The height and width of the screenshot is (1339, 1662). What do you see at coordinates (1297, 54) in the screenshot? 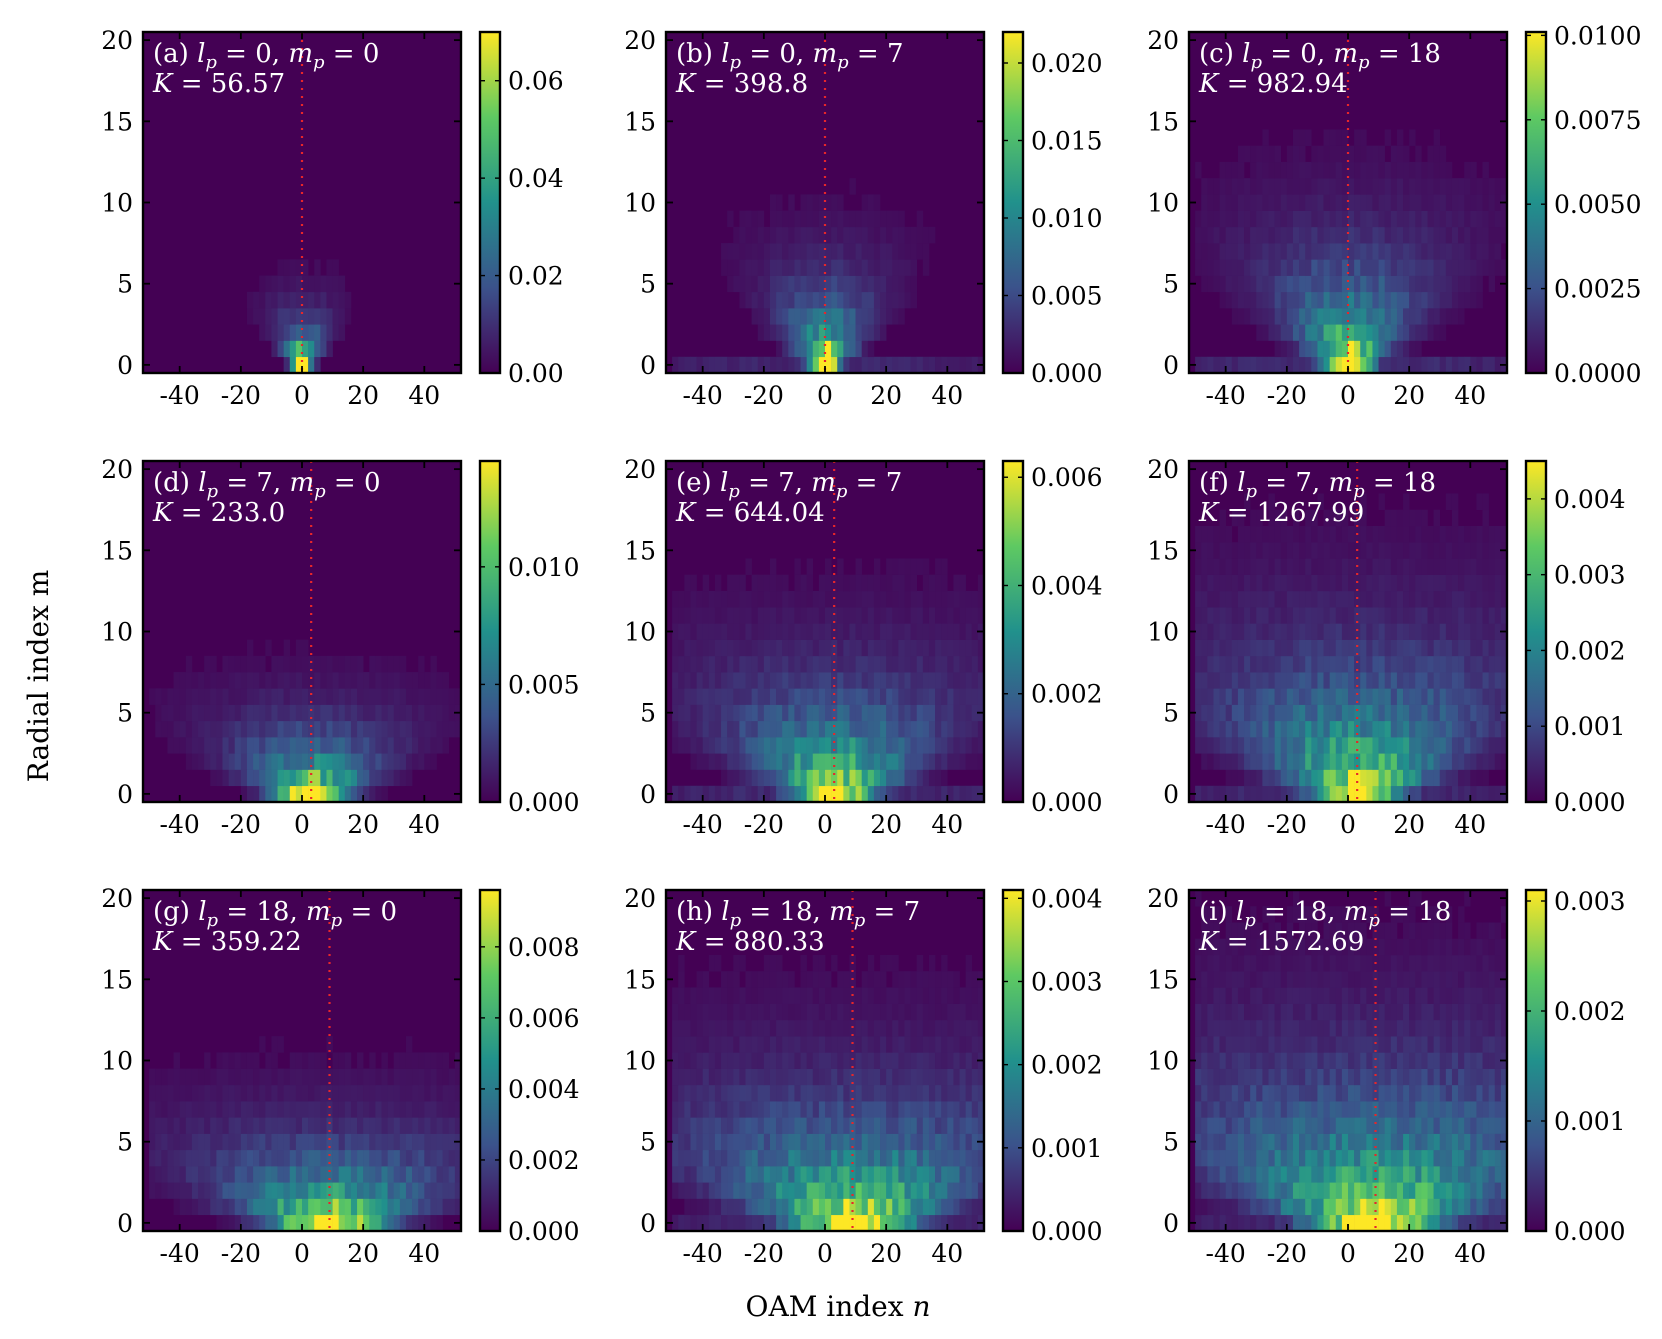
I see `lp-value: = 0,` at bounding box center [1297, 54].